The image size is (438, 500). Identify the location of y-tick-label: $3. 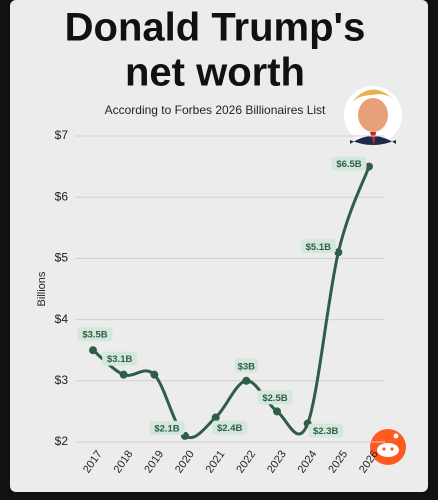
(62, 380).